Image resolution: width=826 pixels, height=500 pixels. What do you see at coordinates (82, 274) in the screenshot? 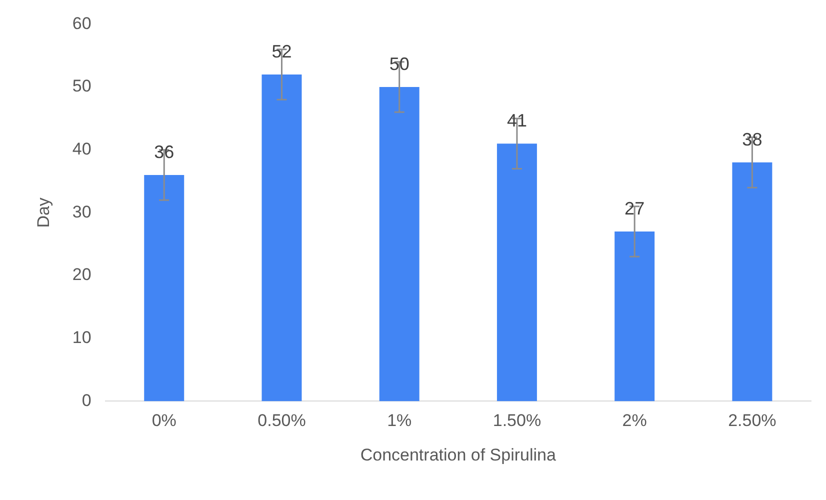
I see `y-tick-label: 20` at bounding box center [82, 274].